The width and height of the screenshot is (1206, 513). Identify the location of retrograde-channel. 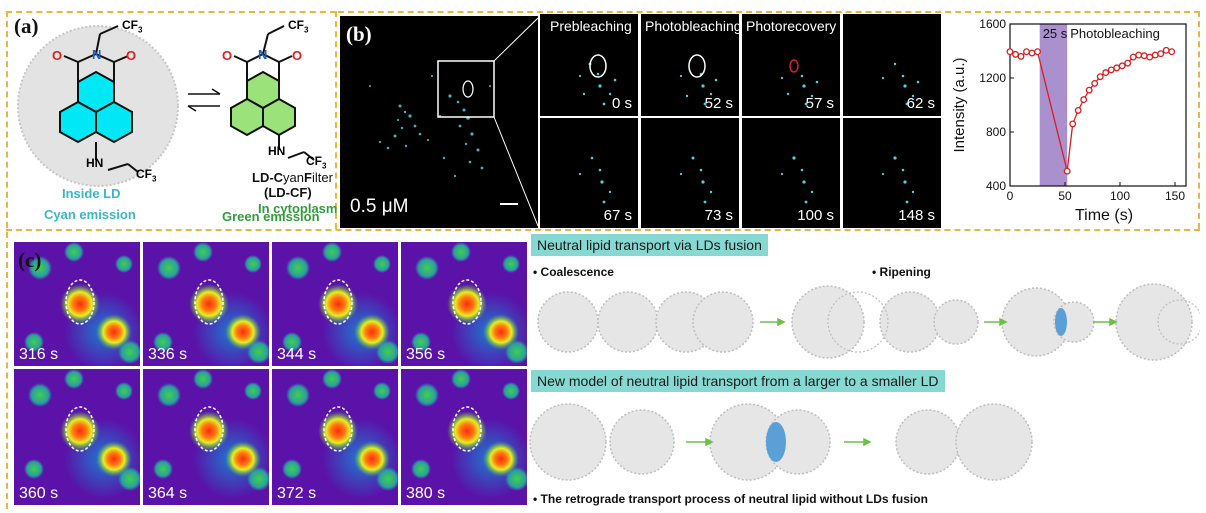
(776, 442).